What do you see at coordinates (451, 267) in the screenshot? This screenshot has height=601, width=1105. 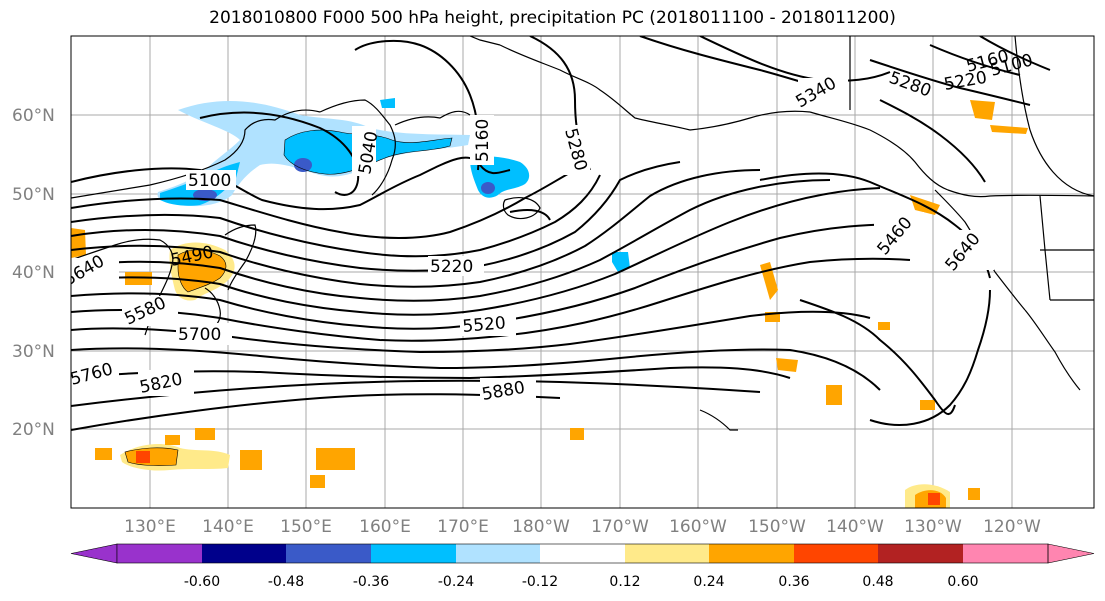 I see `contour-label: 5220` at bounding box center [451, 267].